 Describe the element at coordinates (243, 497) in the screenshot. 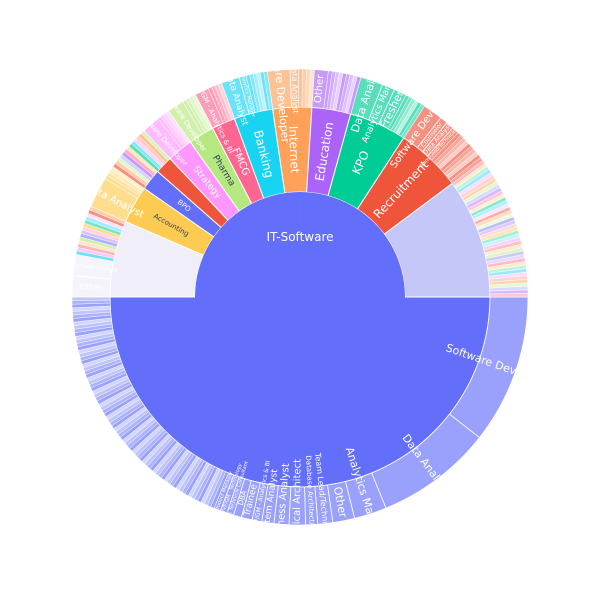

I see `outer-label: DBA` at that location.